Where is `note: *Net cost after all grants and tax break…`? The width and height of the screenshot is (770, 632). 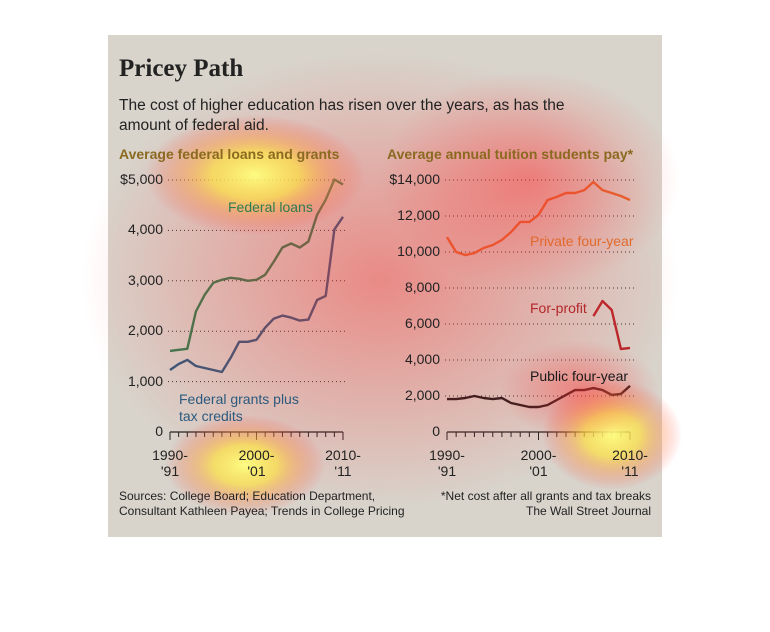
note: *Net cost after all grants and tax break… is located at coordinates (545, 496).